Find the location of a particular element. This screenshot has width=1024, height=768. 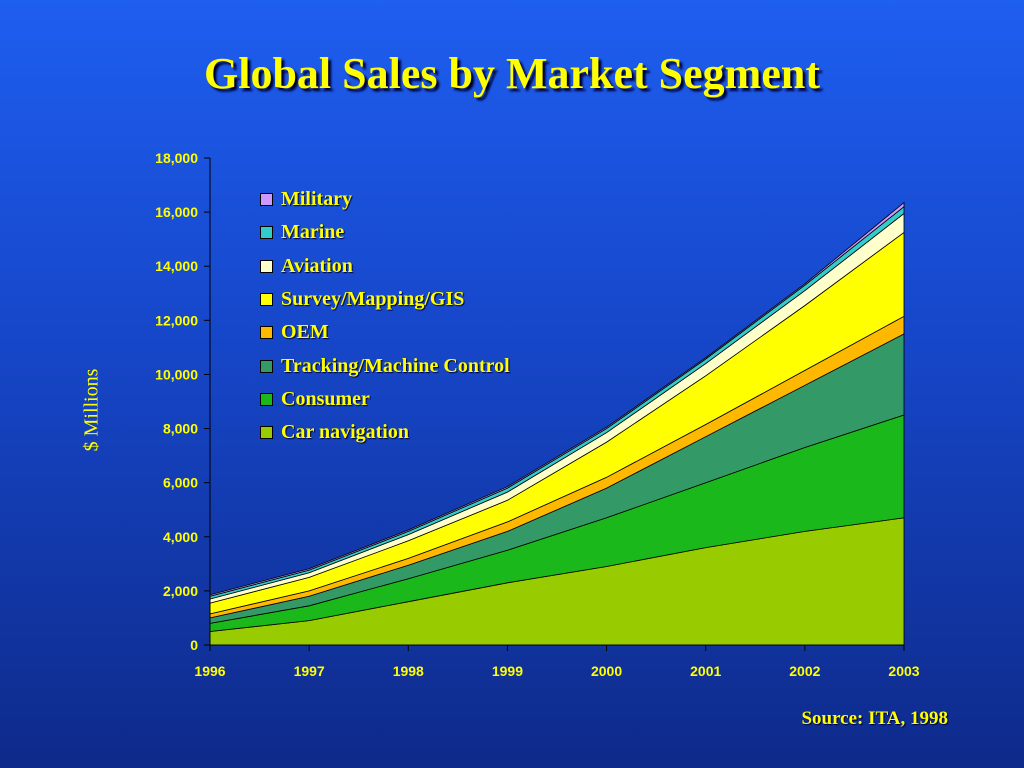

y-tick-label: 16,000 is located at coordinates (176, 212).